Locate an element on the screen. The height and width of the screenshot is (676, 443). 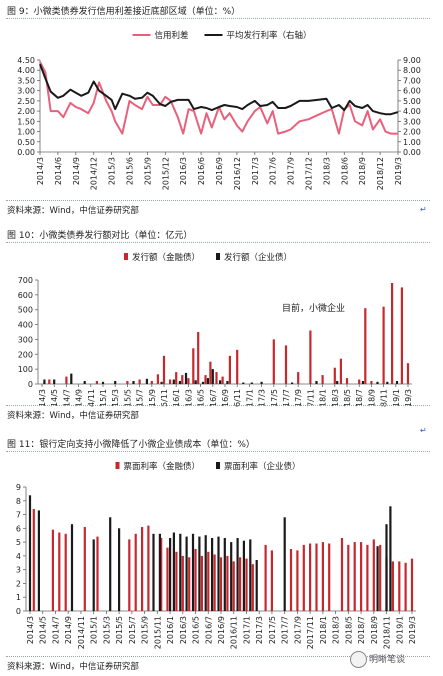
y-left-tick-label: 2.00 is located at coordinates (26, 111).